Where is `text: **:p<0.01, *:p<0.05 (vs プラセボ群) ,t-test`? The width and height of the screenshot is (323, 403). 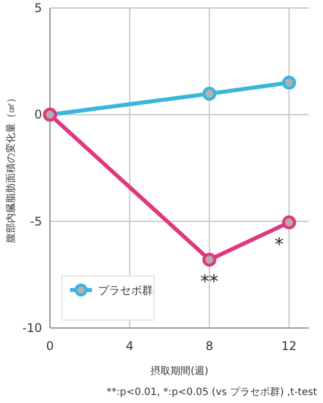 text: **:p<0.01, *:p<0.05 (vs プラセボ群) ,t-test is located at coordinates (212, 392).